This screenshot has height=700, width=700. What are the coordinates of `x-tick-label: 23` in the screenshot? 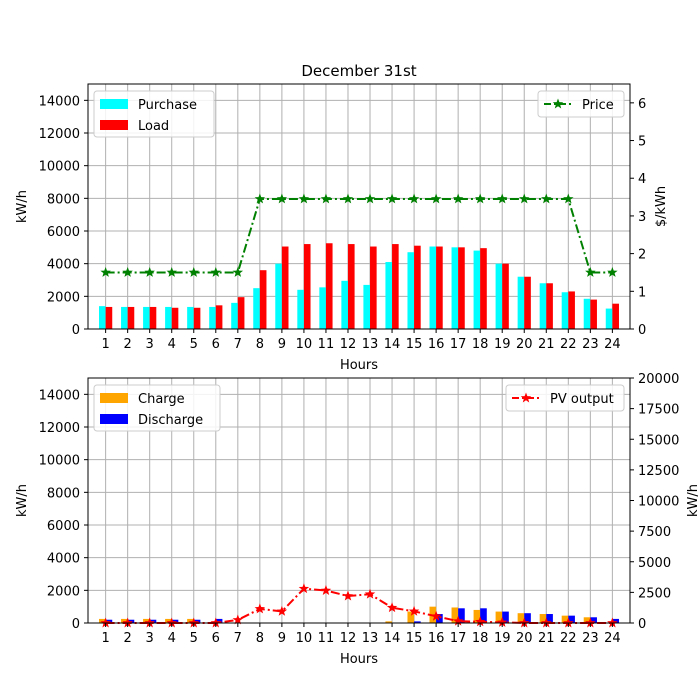 It's located at (590, 344).